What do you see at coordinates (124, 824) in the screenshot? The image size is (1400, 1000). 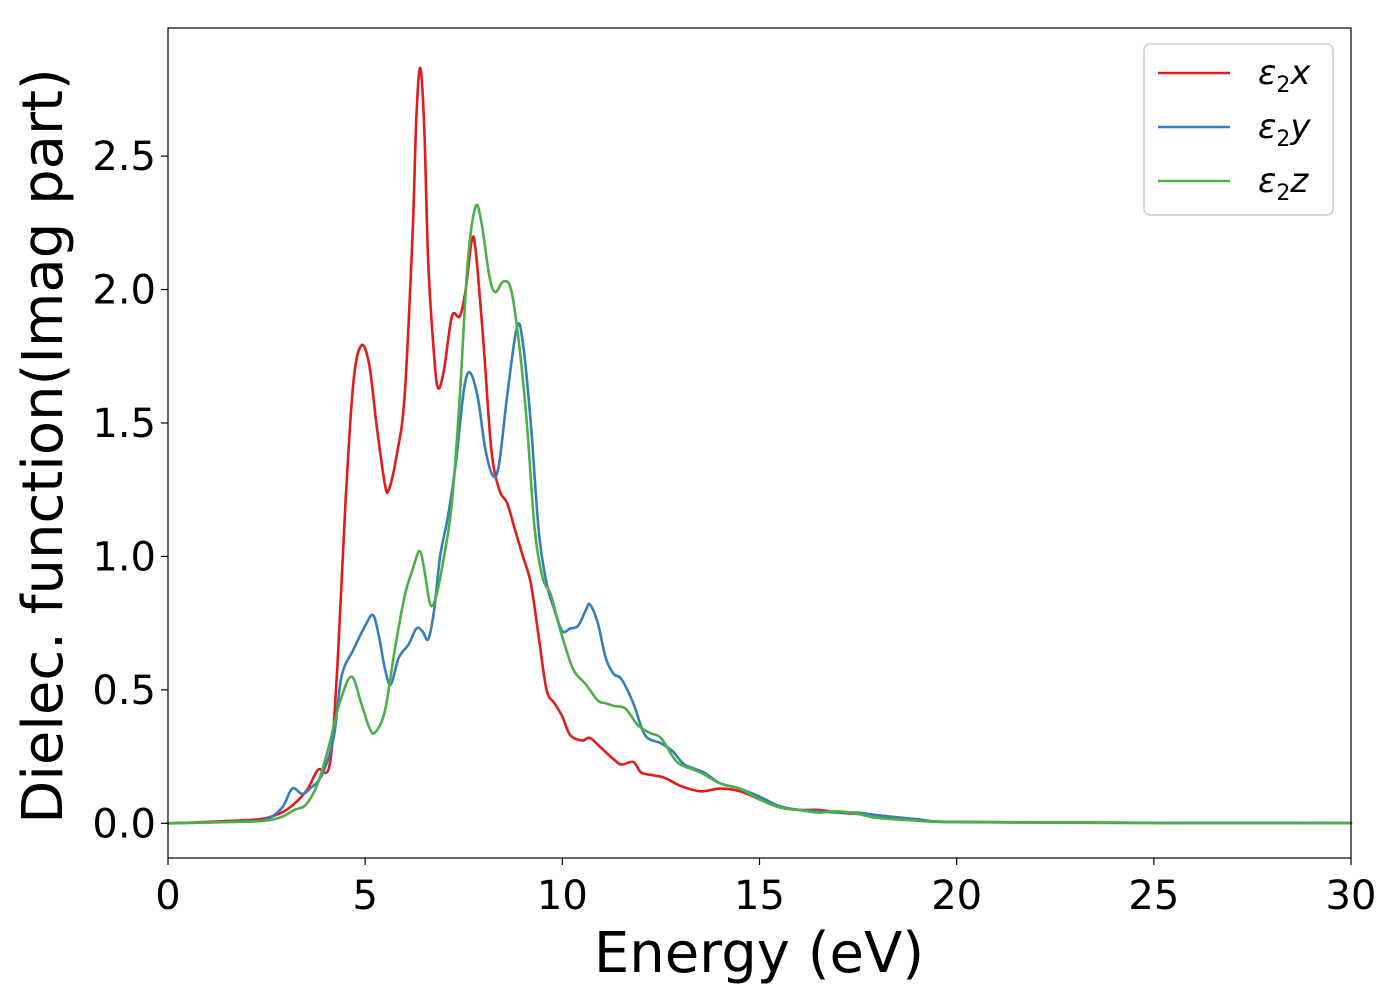 I see `y-tick-label: 0.0` at bounding box center [124, 824].